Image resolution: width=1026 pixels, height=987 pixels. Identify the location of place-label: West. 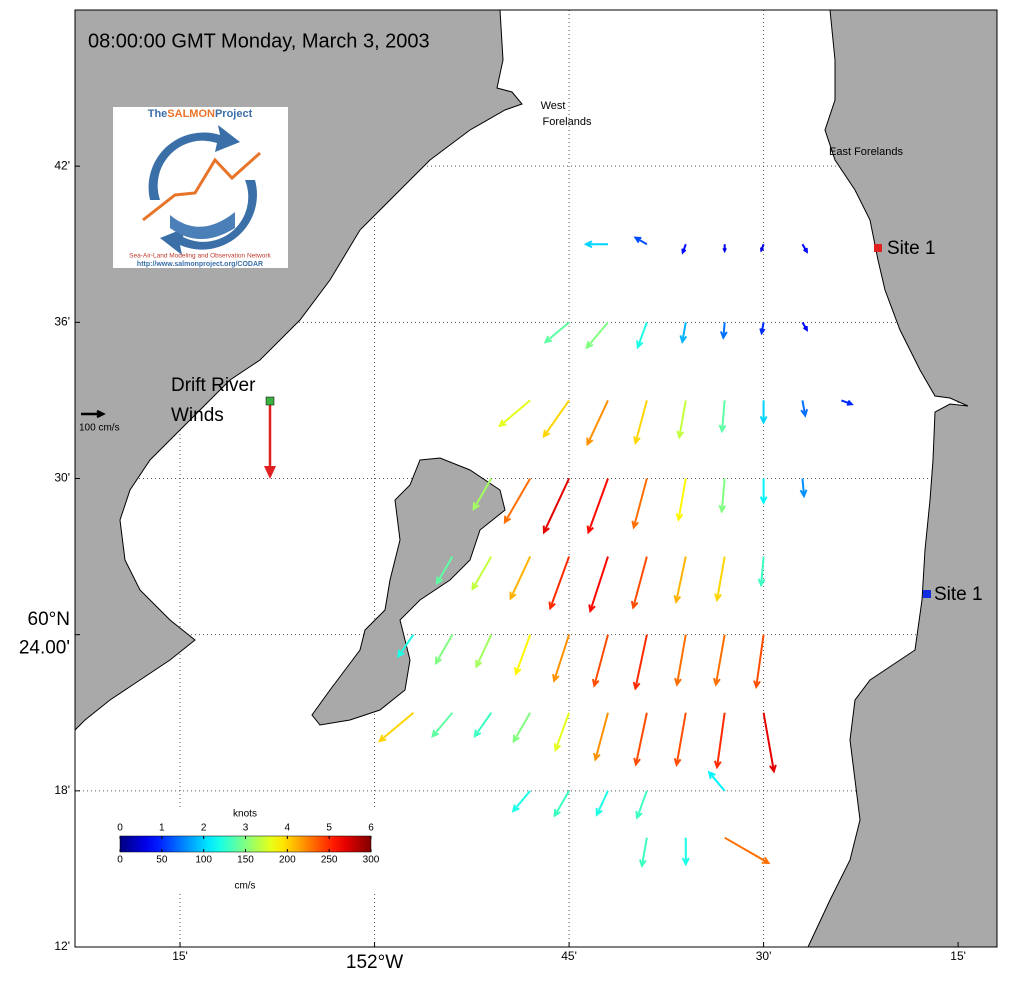
(553, 106).